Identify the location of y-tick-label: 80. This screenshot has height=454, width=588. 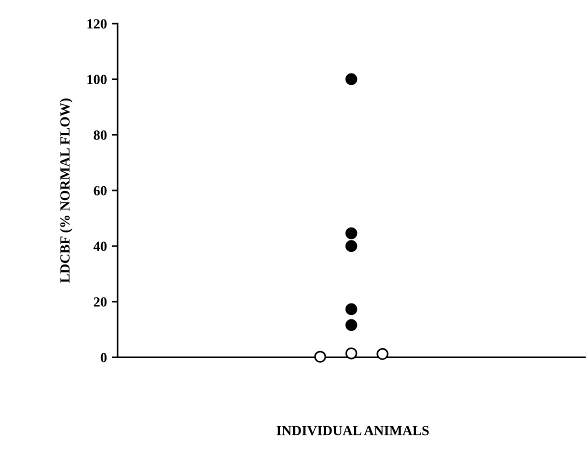
(100, 135).